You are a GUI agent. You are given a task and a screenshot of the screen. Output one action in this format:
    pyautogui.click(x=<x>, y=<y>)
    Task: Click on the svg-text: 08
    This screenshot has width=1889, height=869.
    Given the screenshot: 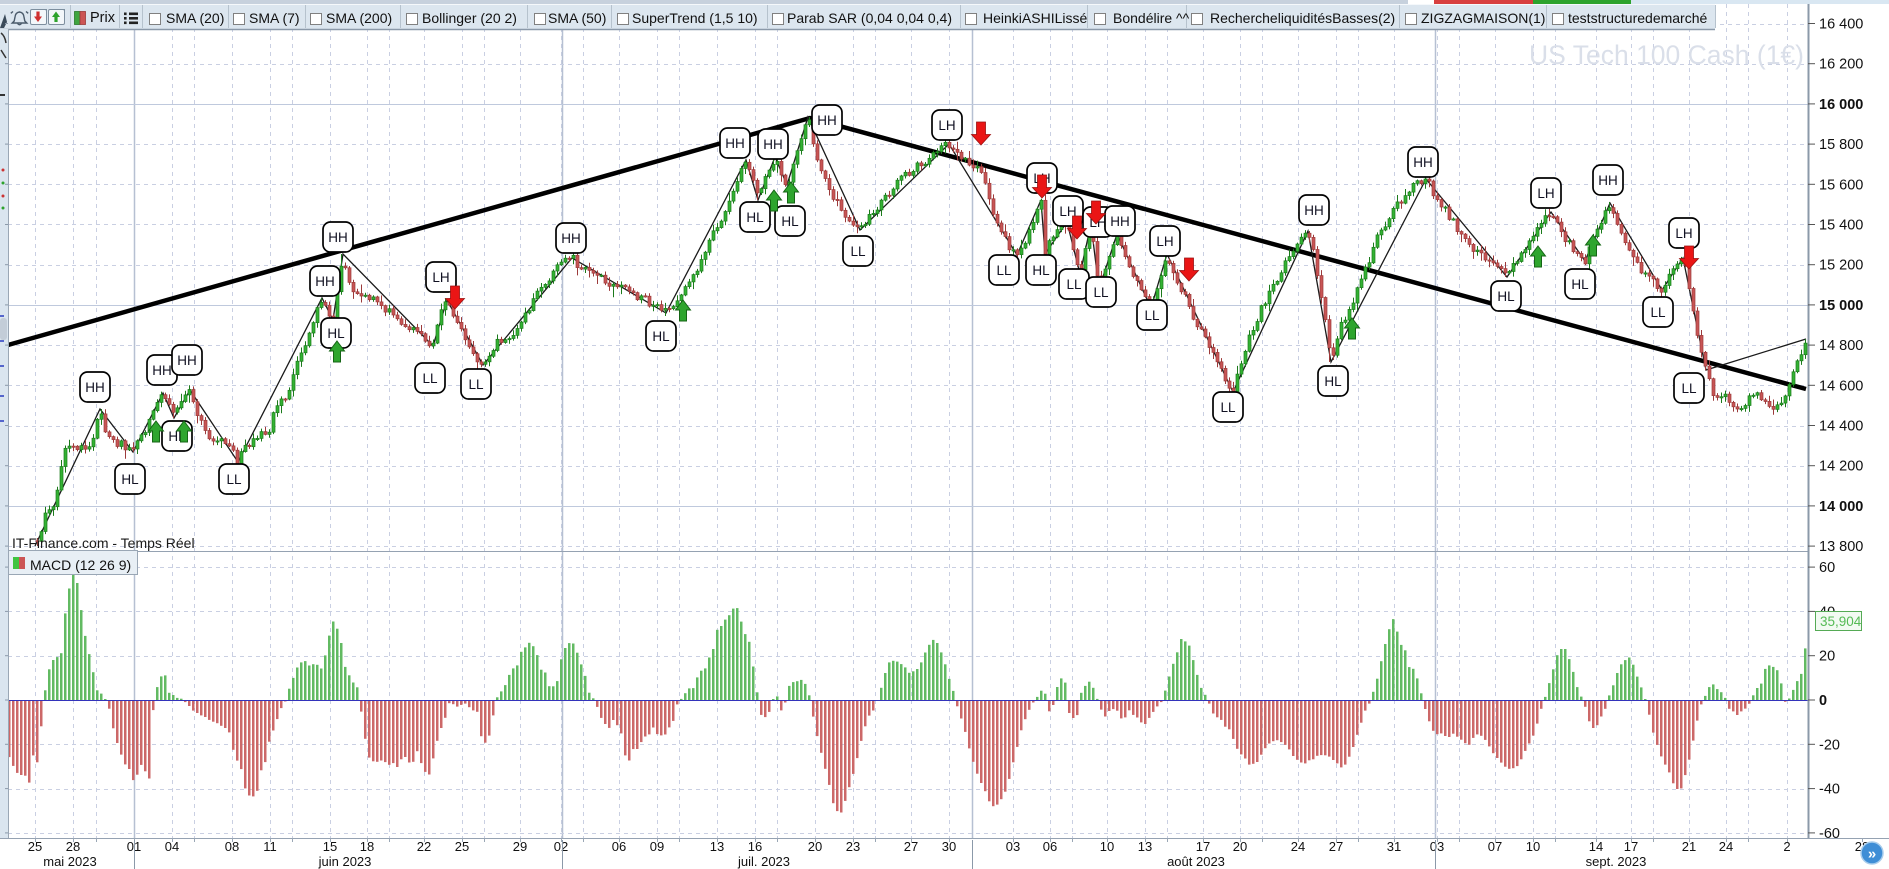 What is the action you would take?
    pyautogui.click(x=232, y=846)
    